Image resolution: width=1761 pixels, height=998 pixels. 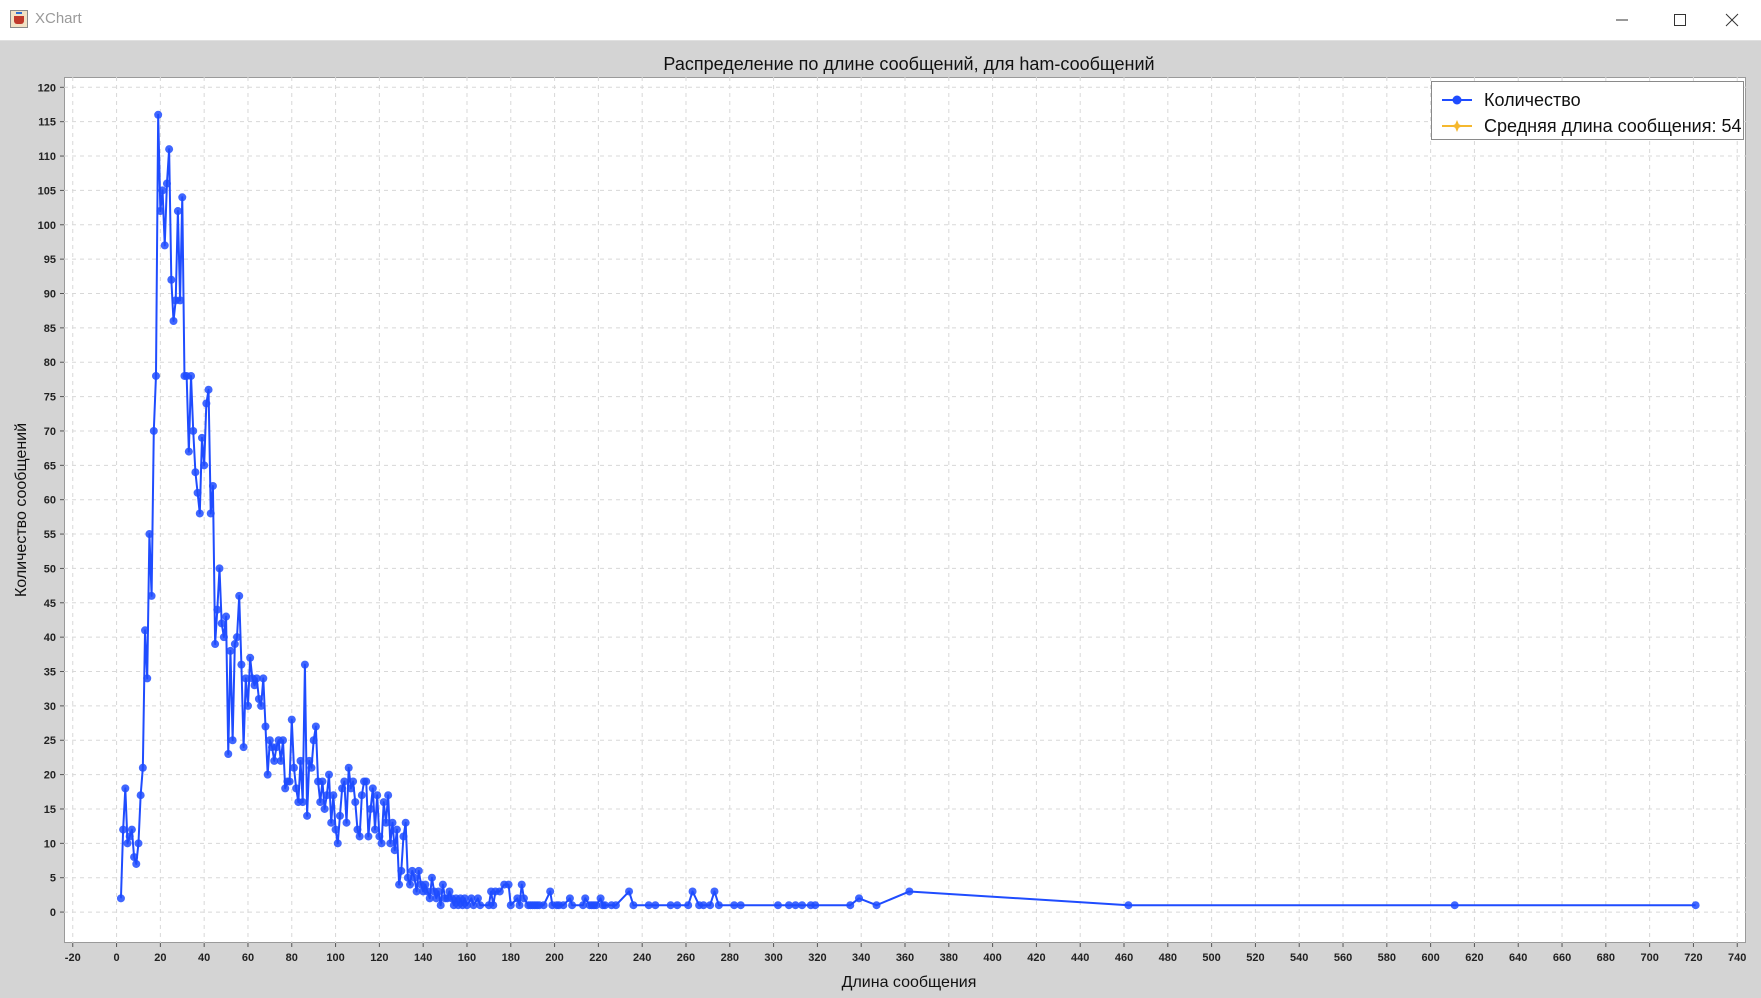 I want to click on x-tick-label: 680, so click(x=1606, y=958).